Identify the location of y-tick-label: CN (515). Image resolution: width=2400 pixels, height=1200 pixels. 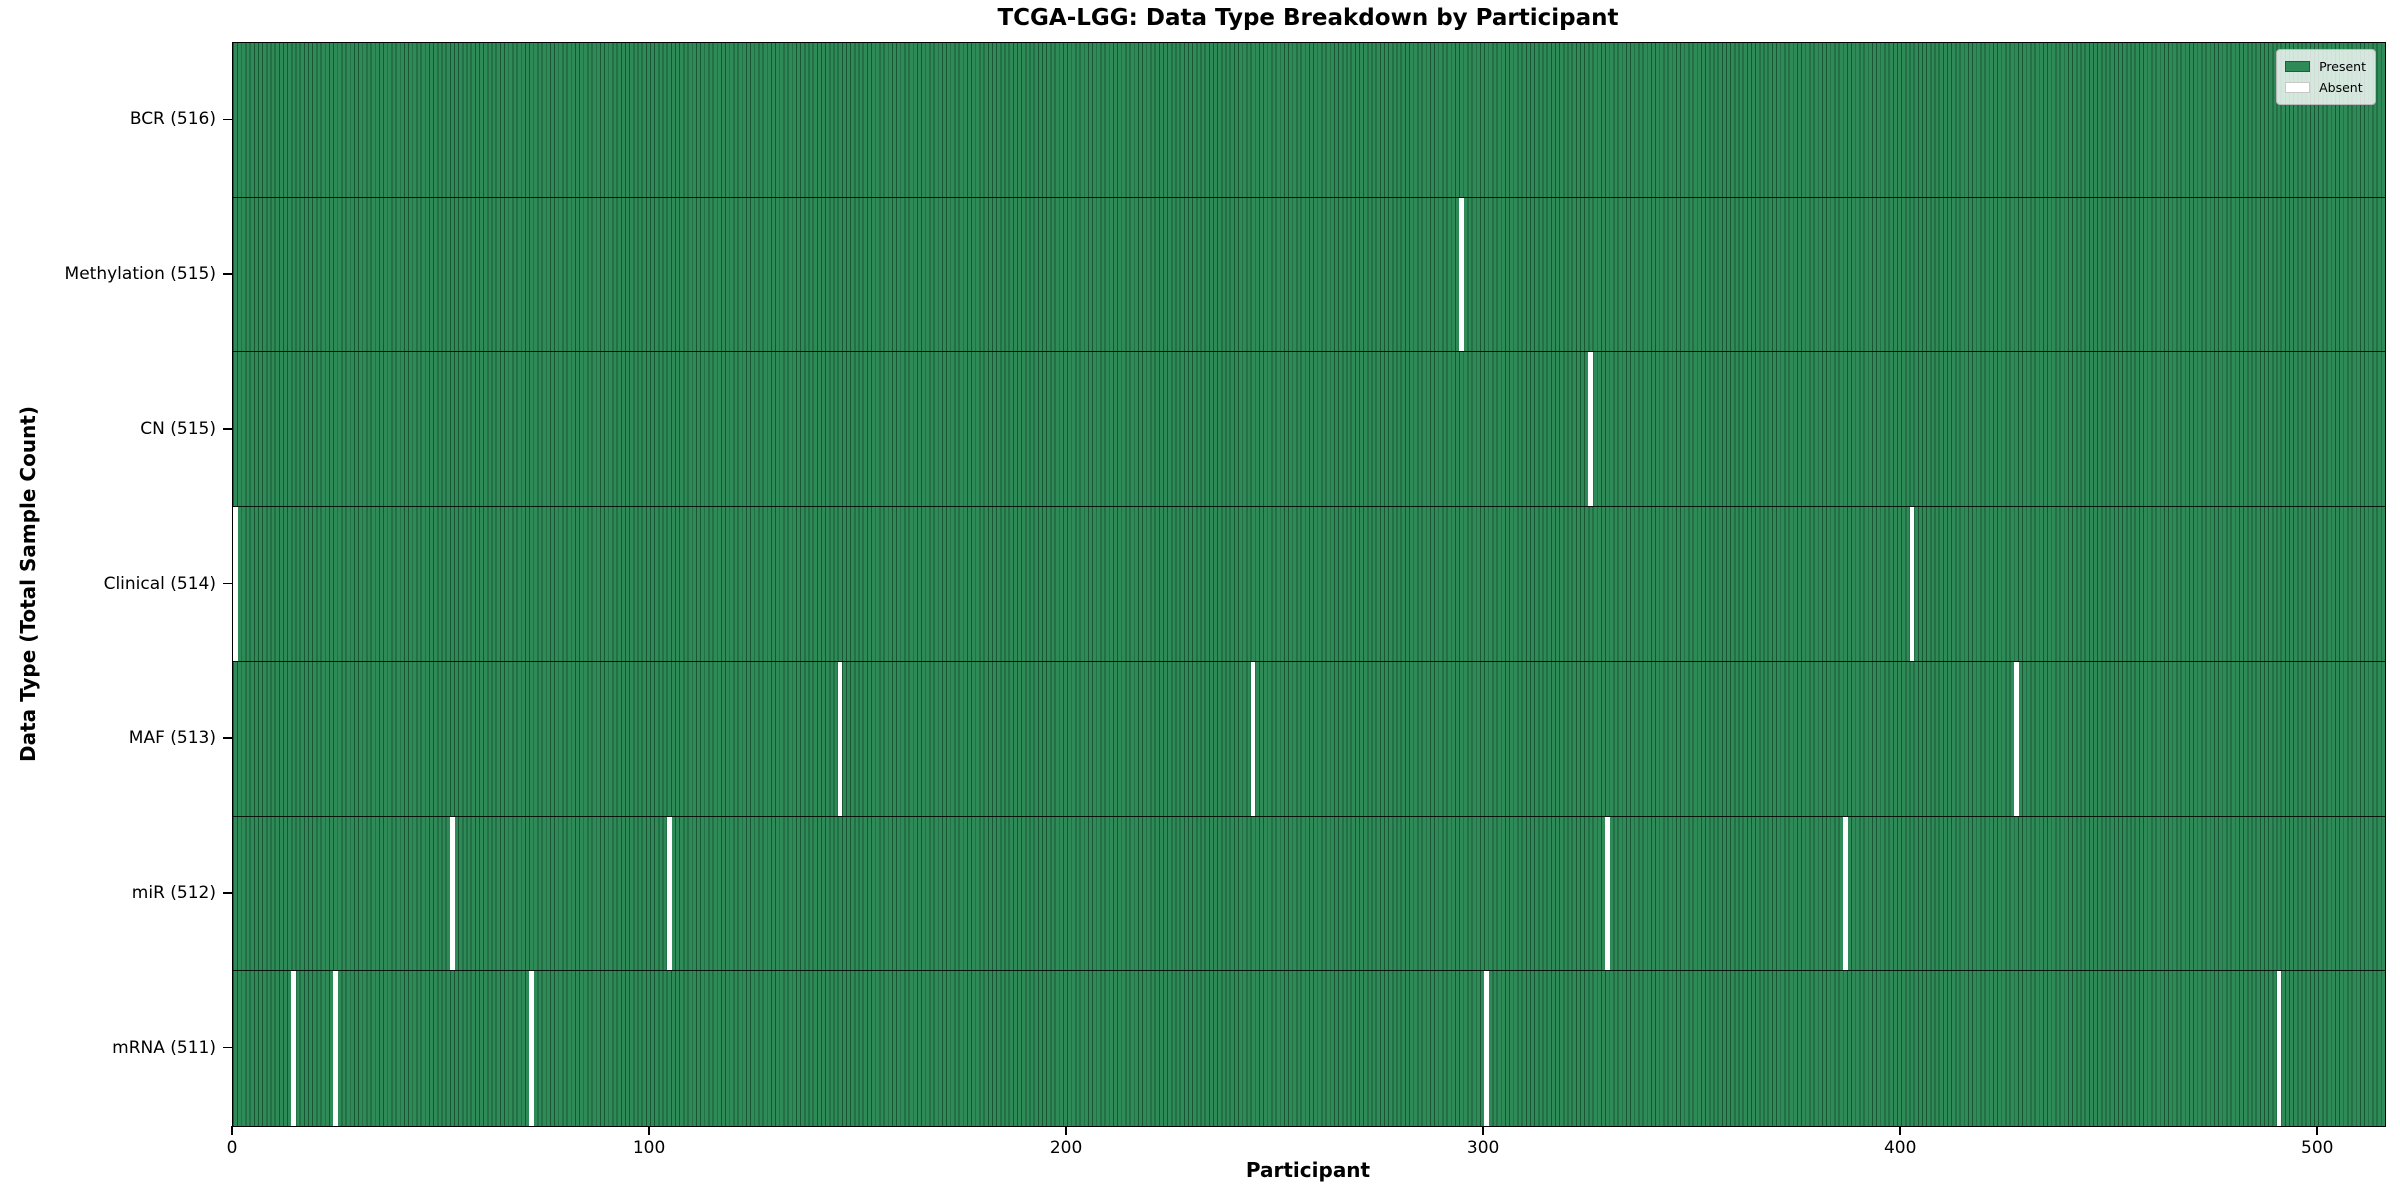
(178, 428).